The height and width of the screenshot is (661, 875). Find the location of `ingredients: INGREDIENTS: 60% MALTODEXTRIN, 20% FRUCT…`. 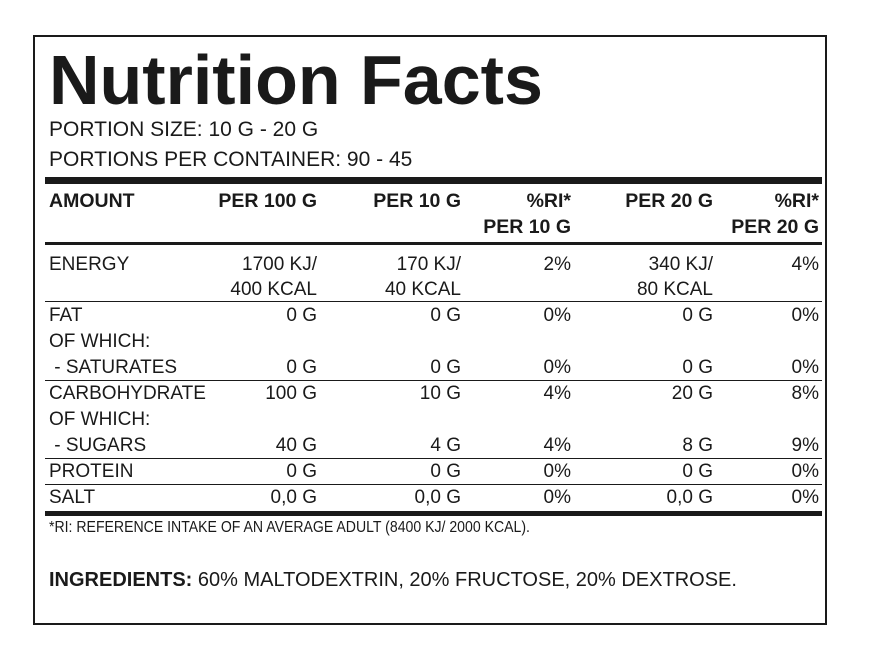

ingredients: INGREDIENTS: 60% MALTODEXTRIN, 20% FRUCT… is located at coordinates (409, 580).